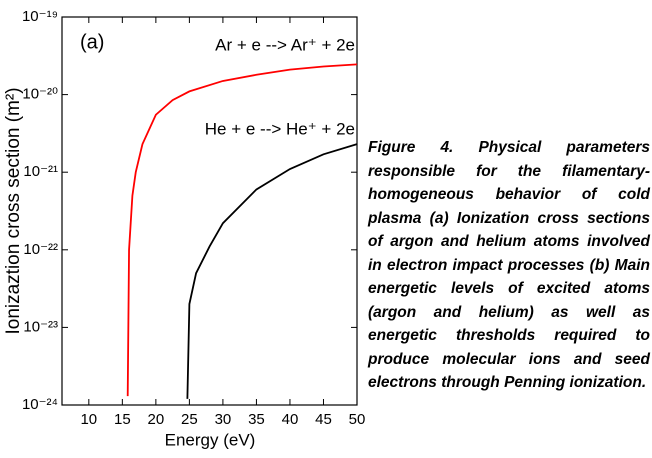 This screenshot has height=458, width=652. What do you see at coordinates (323, 419) in the screenshot?
I see `x-tick-label: 45` at bounding box center [323, 419].